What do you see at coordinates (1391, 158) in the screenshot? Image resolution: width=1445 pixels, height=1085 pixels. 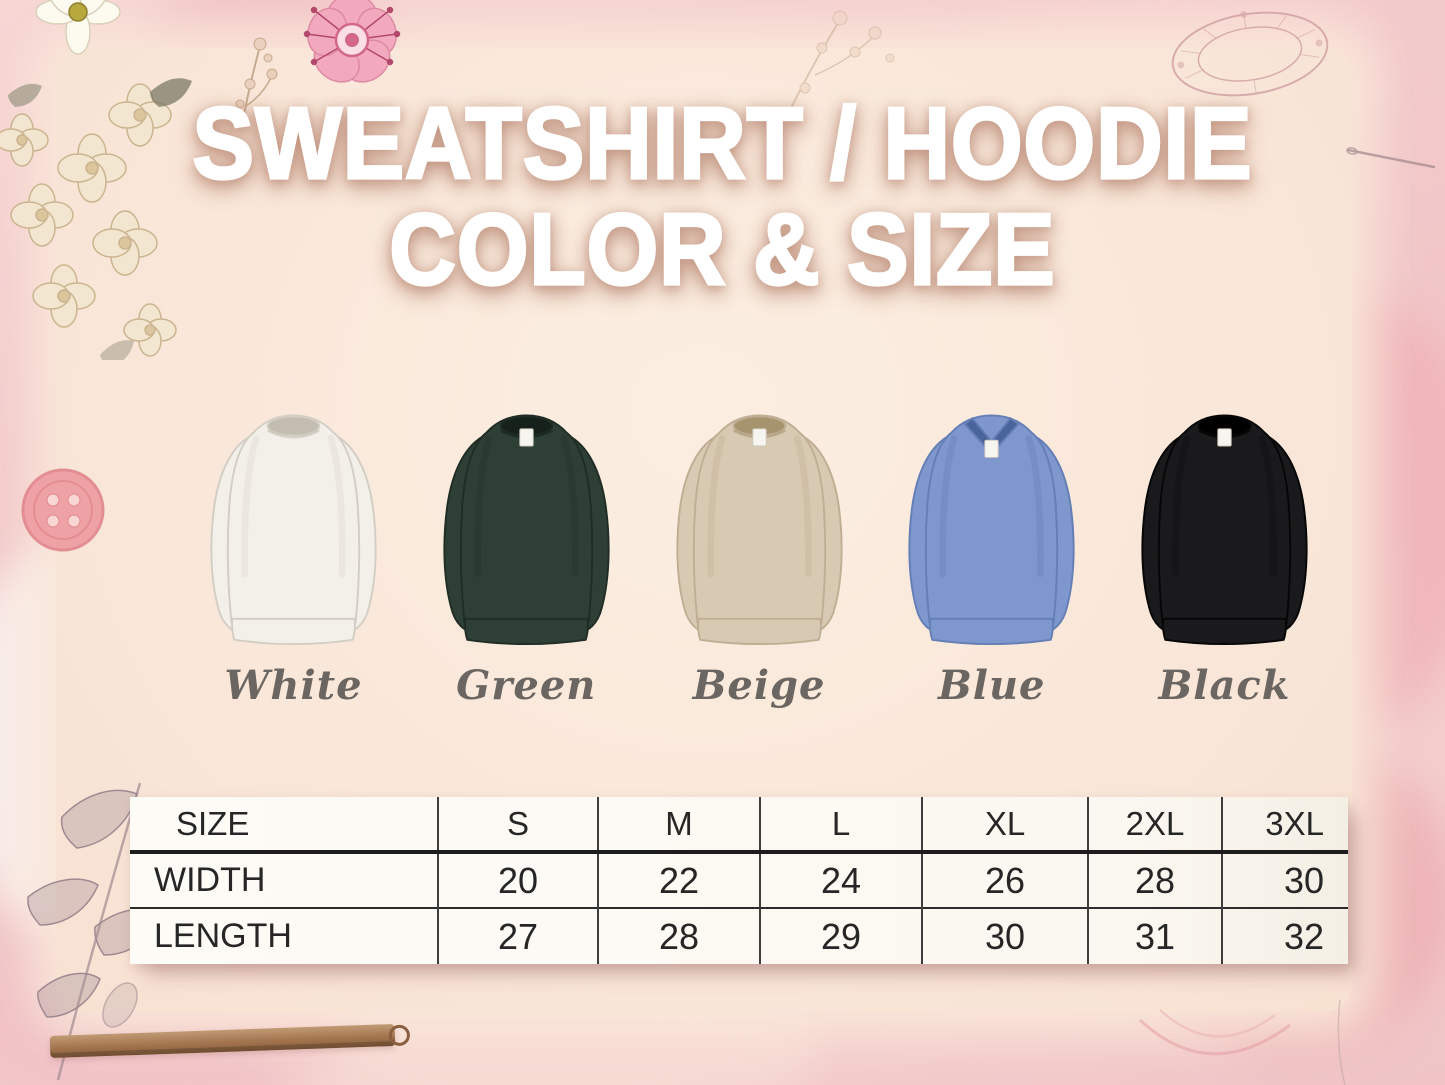 I see `needle-sketch-icon` at bounding box center [1391, 158].